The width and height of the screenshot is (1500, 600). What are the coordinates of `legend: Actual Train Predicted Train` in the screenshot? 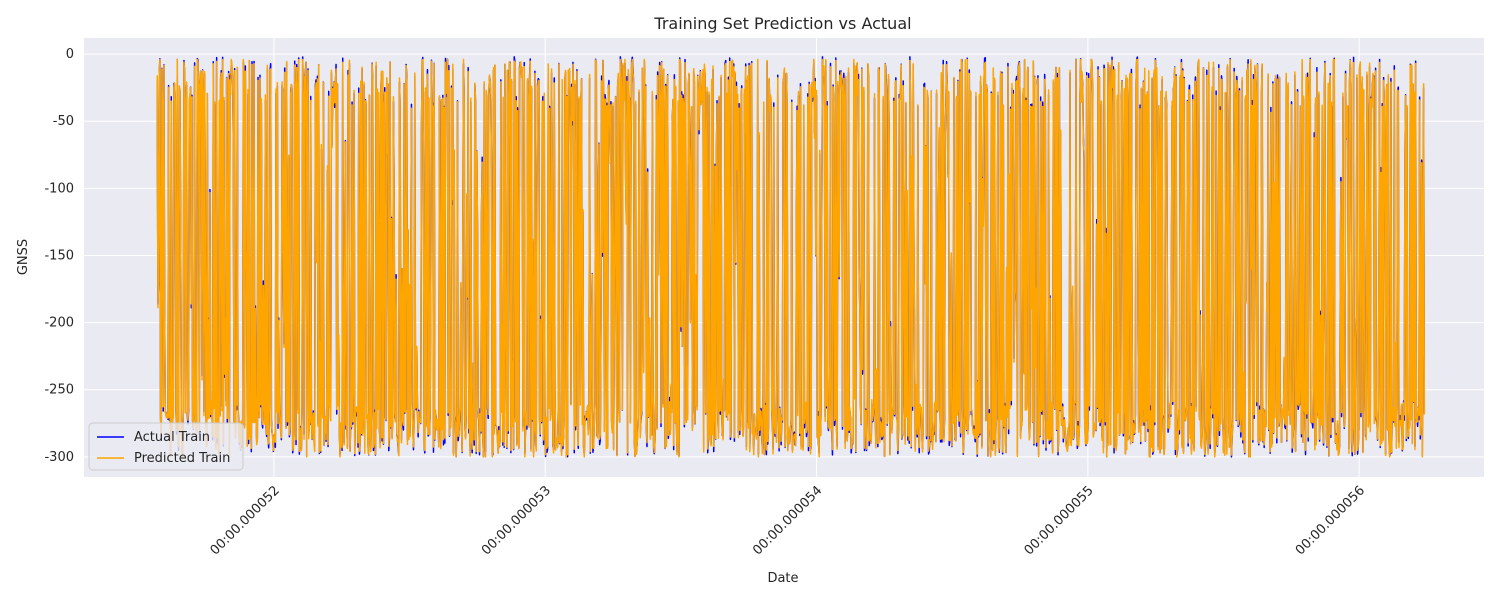 It's located at (166, 446).